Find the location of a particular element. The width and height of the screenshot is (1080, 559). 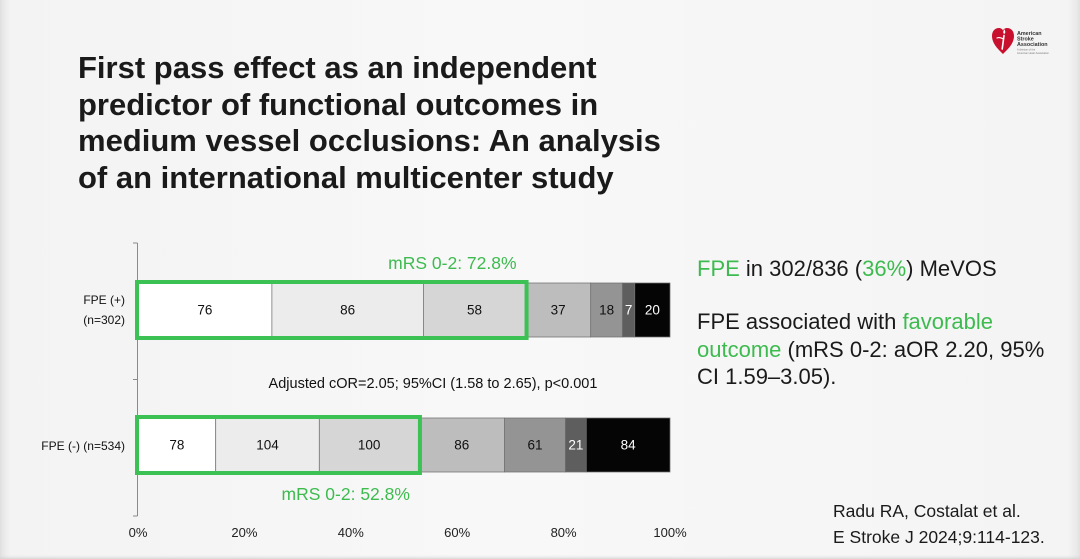

citation-authors: Radu RA, Costalat et al. is located at coordinates (927, 511).